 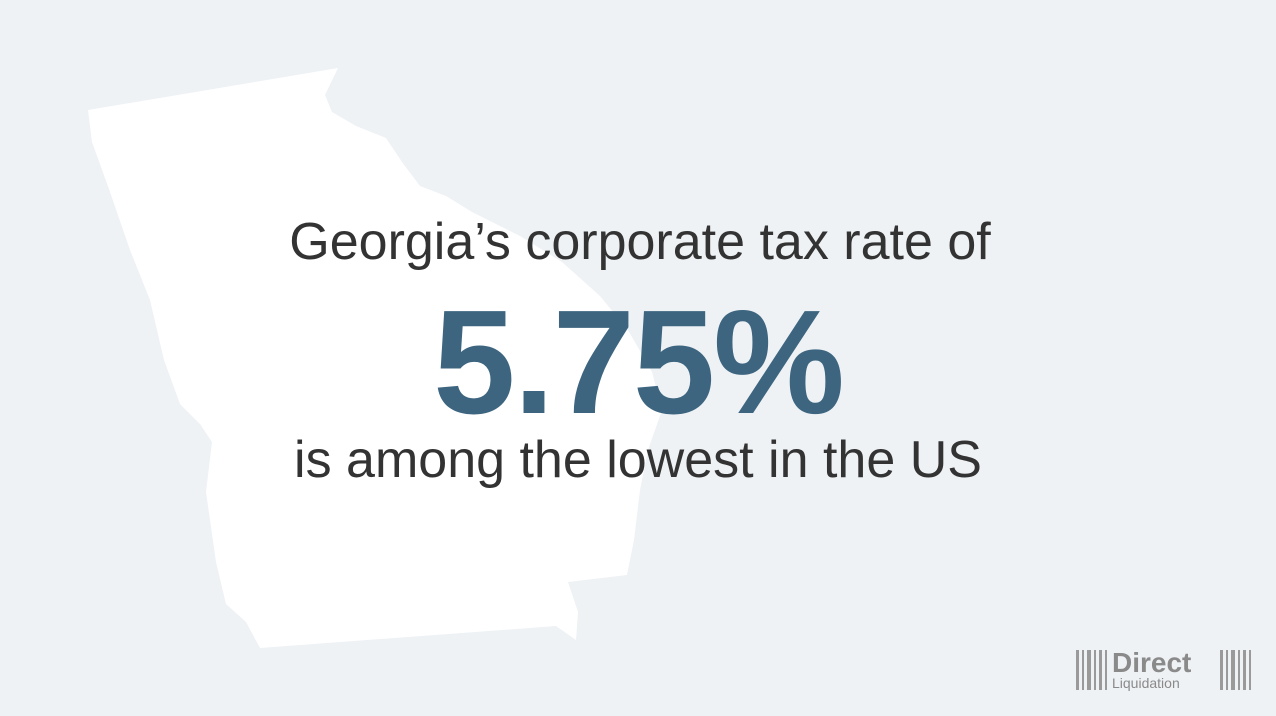 I want to click on barcode-left, so click(x=1091, y=670).